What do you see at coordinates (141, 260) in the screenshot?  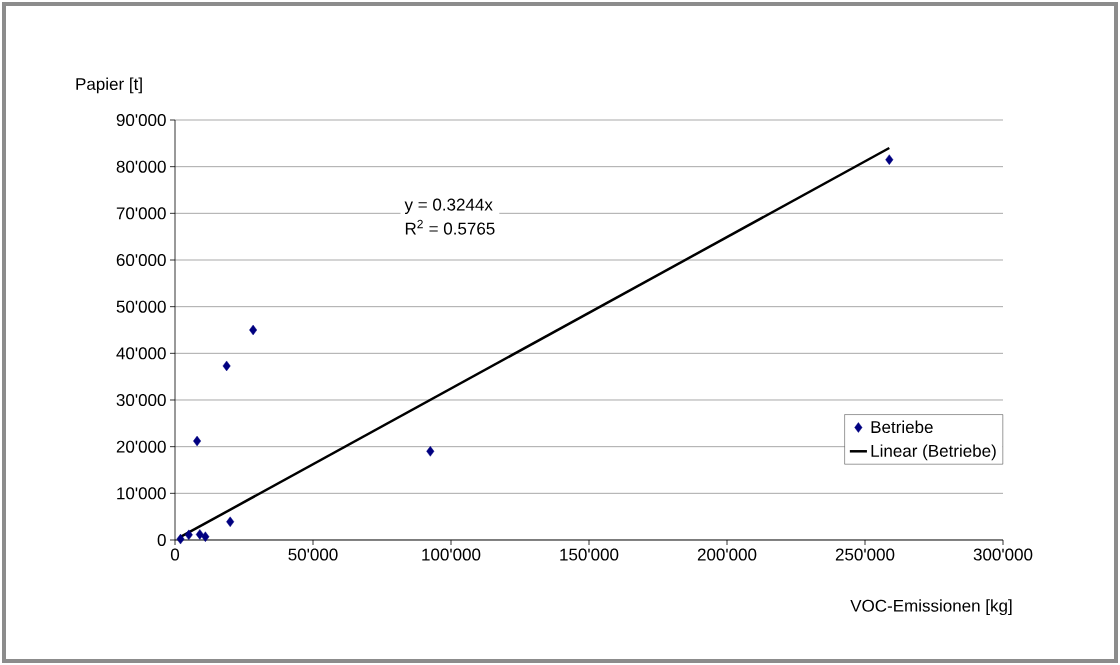 I see `y-tick-label: 60'000` at bounding box center [141, 260].